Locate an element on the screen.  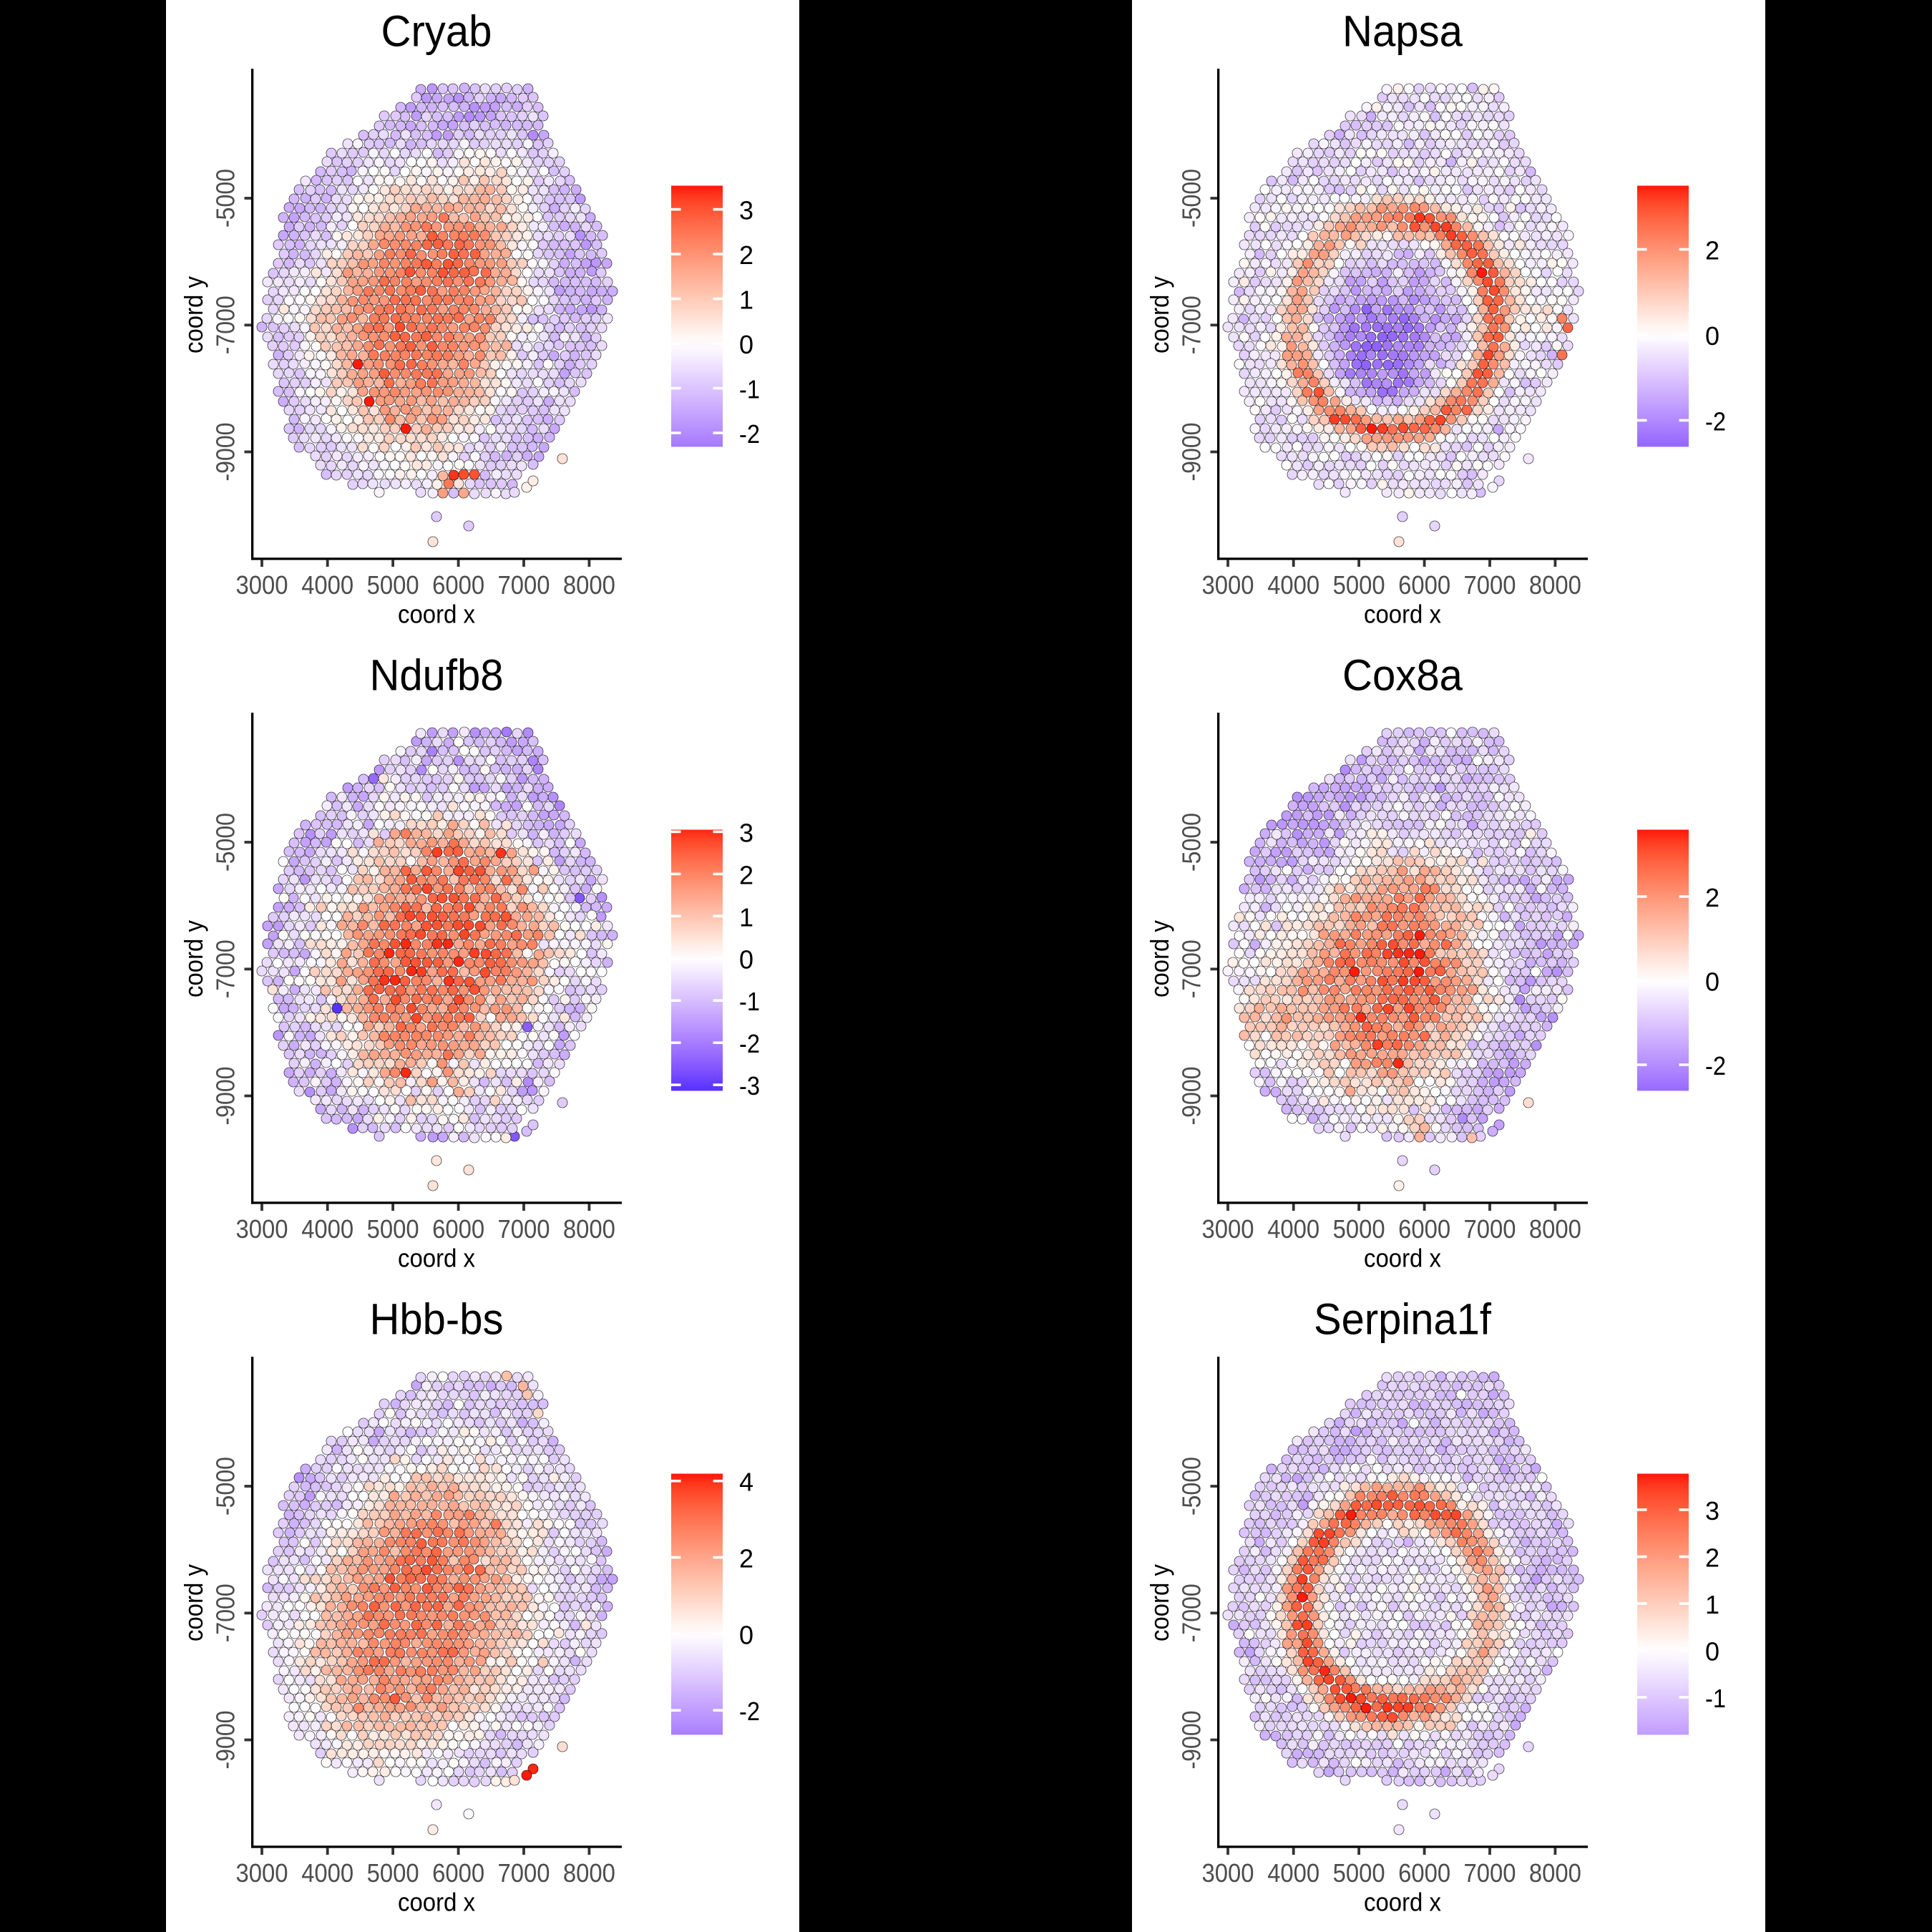
svg-text: Ndufb8 is located at coordinates (437, 675).